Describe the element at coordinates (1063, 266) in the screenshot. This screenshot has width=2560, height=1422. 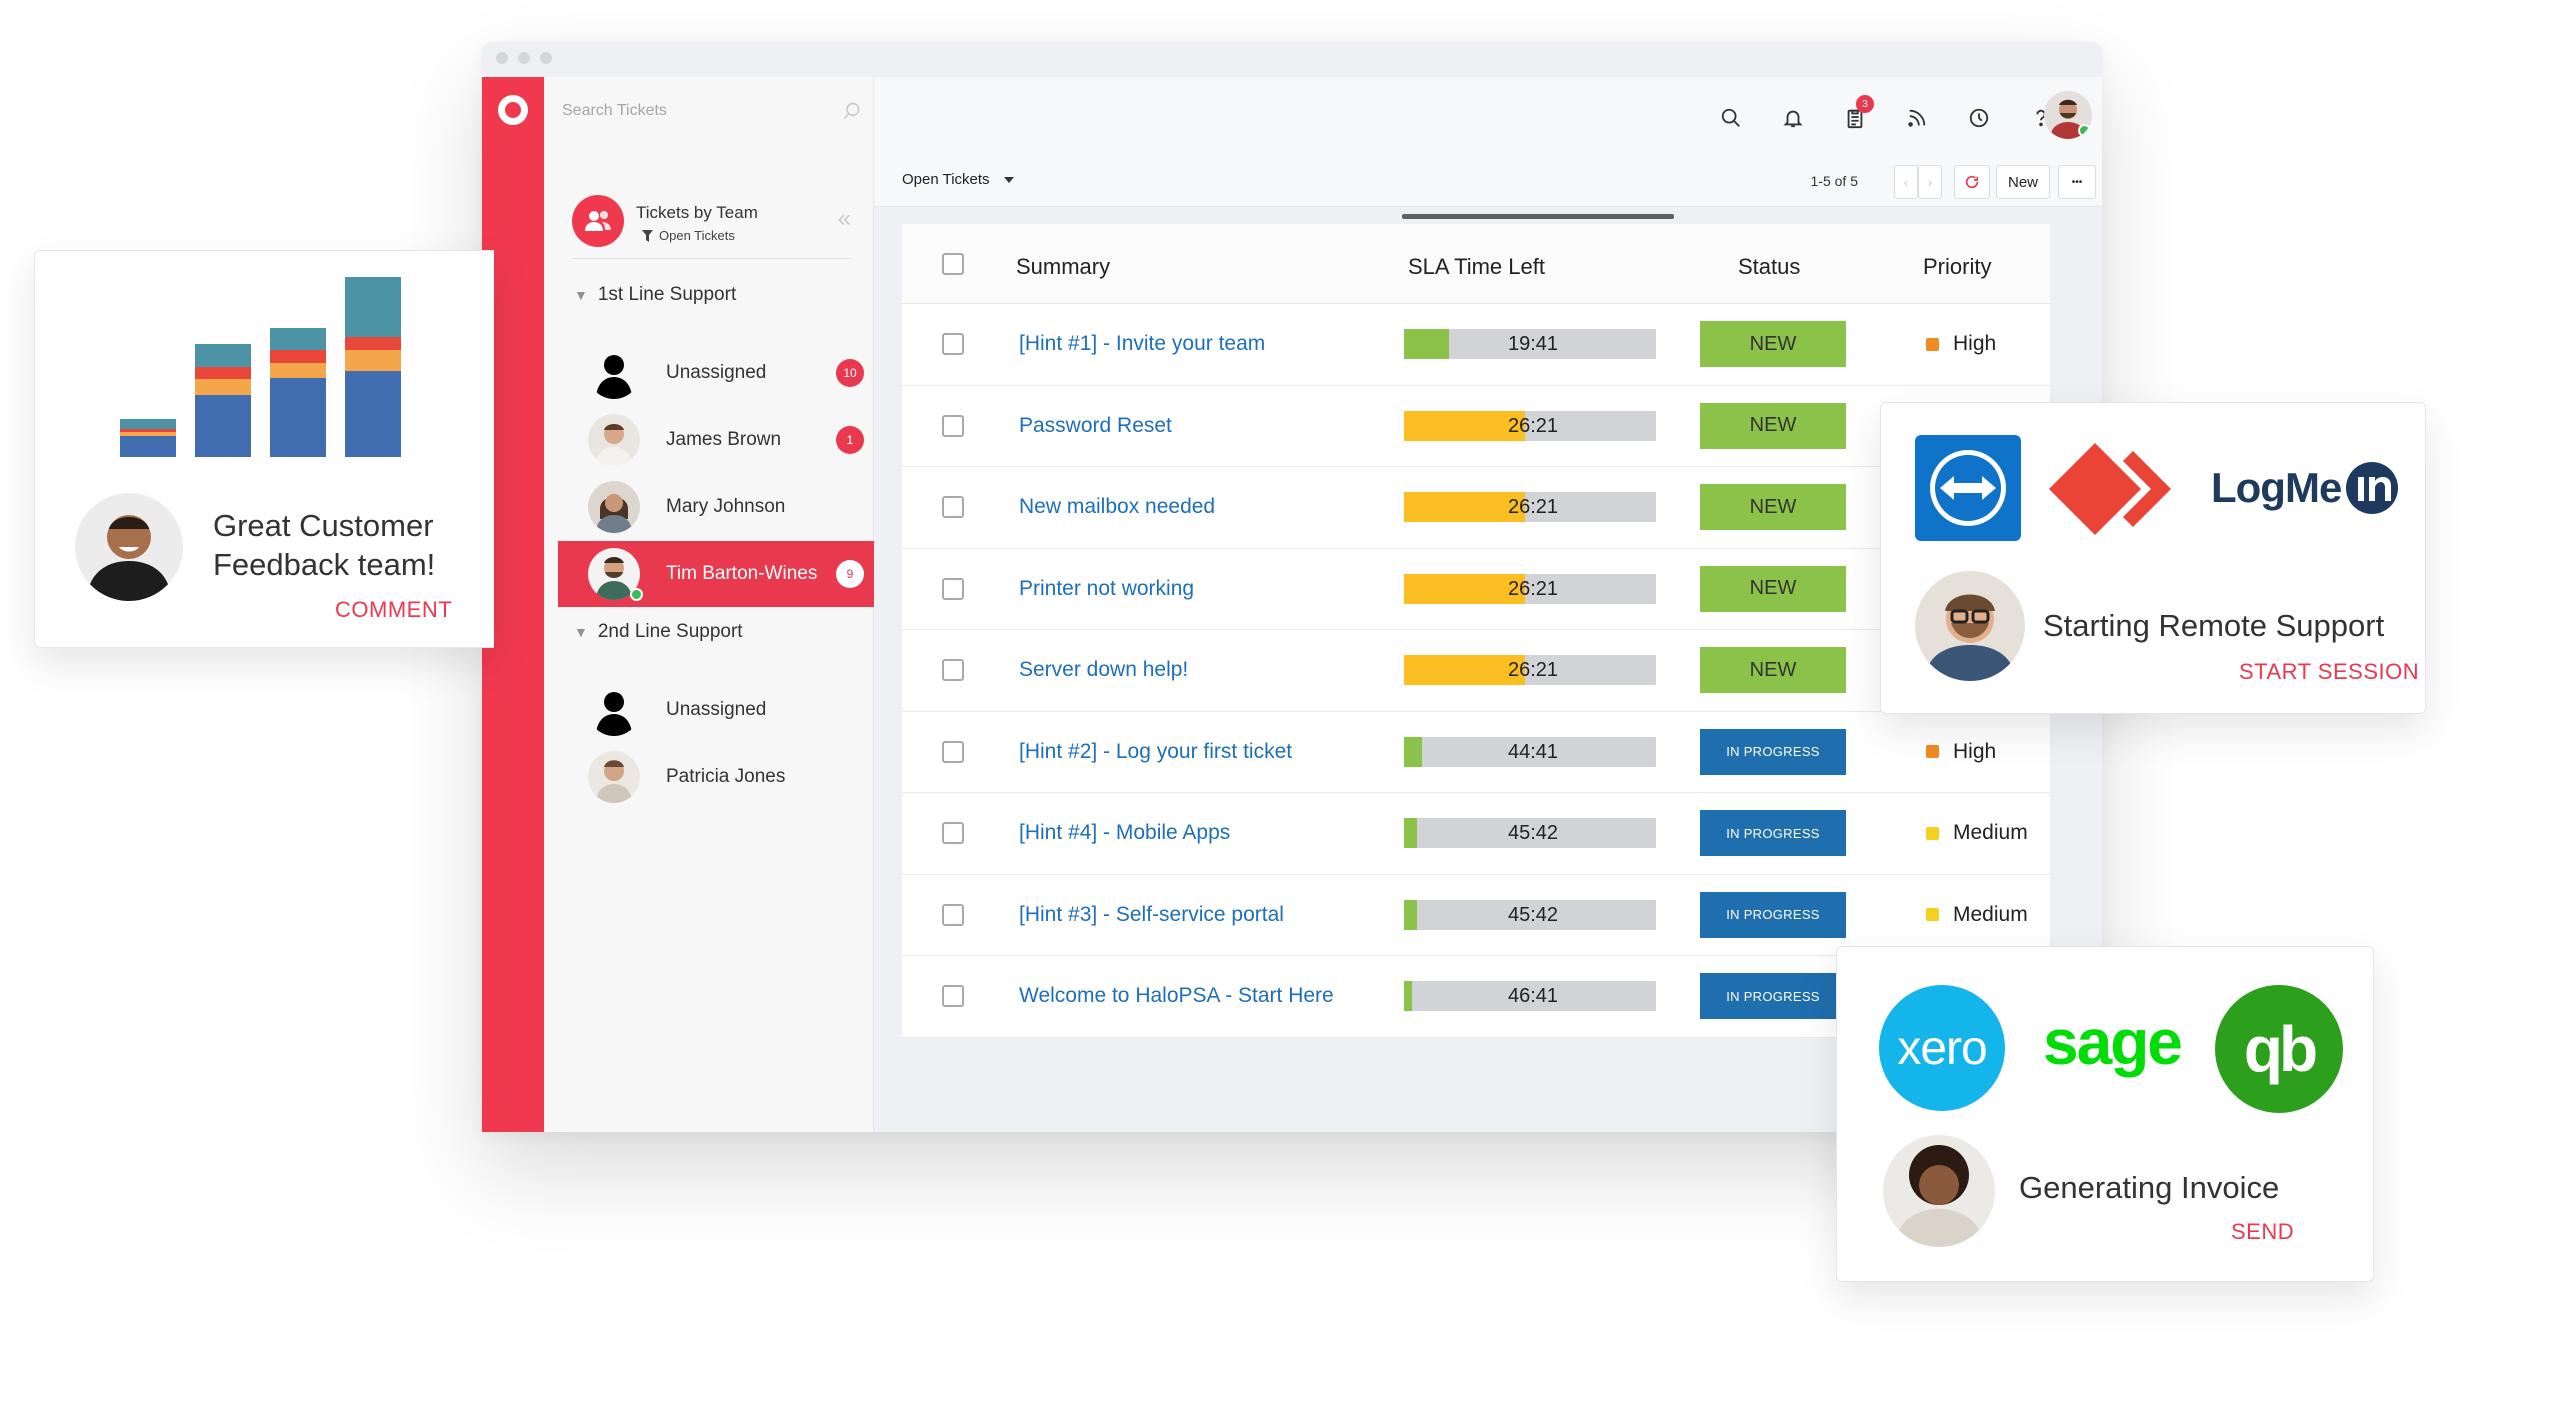
I see `column-header-summary: Summary` at that location.